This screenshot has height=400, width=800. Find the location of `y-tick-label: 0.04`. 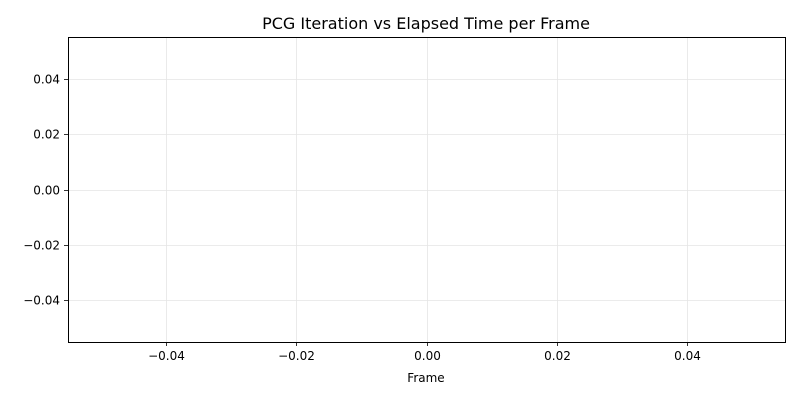

y-tick-label: 0.04 is located at coordinates (46, 80).